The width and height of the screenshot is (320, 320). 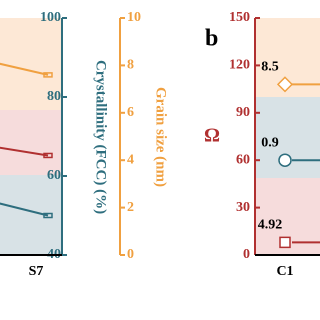 I want to click on y-tick-label: 30, so click(x=243, y=207).